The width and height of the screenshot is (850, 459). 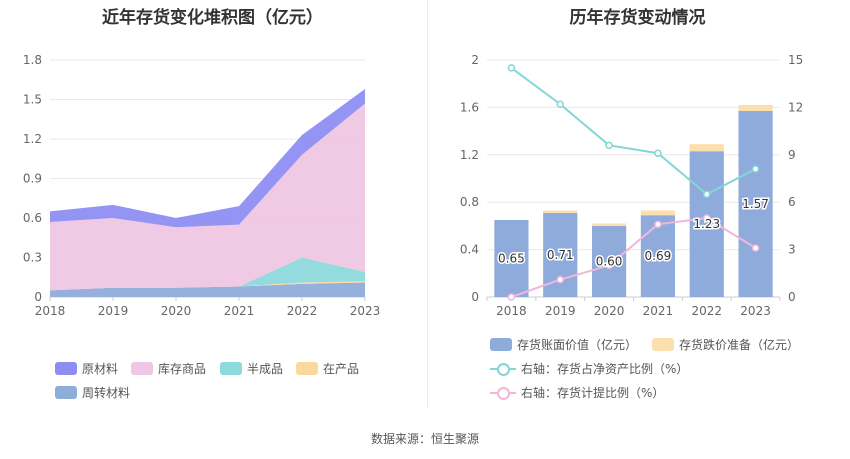 I want to click on y-left-tick-label: 1.2, so click(x=469, y=155).